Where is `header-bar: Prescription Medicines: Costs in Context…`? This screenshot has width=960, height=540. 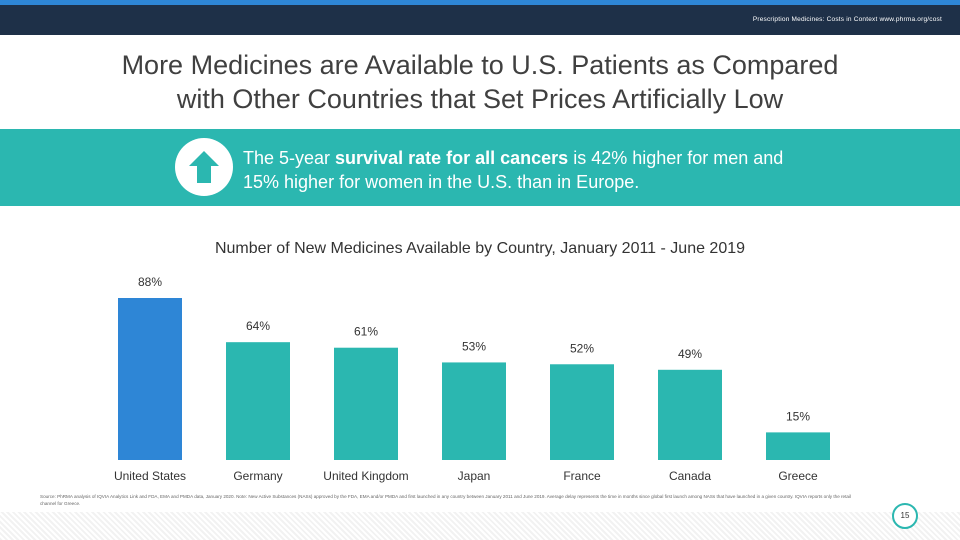
header-bar: Prescription Medicines: Costs in Context… is located at coordinates (480, 20).